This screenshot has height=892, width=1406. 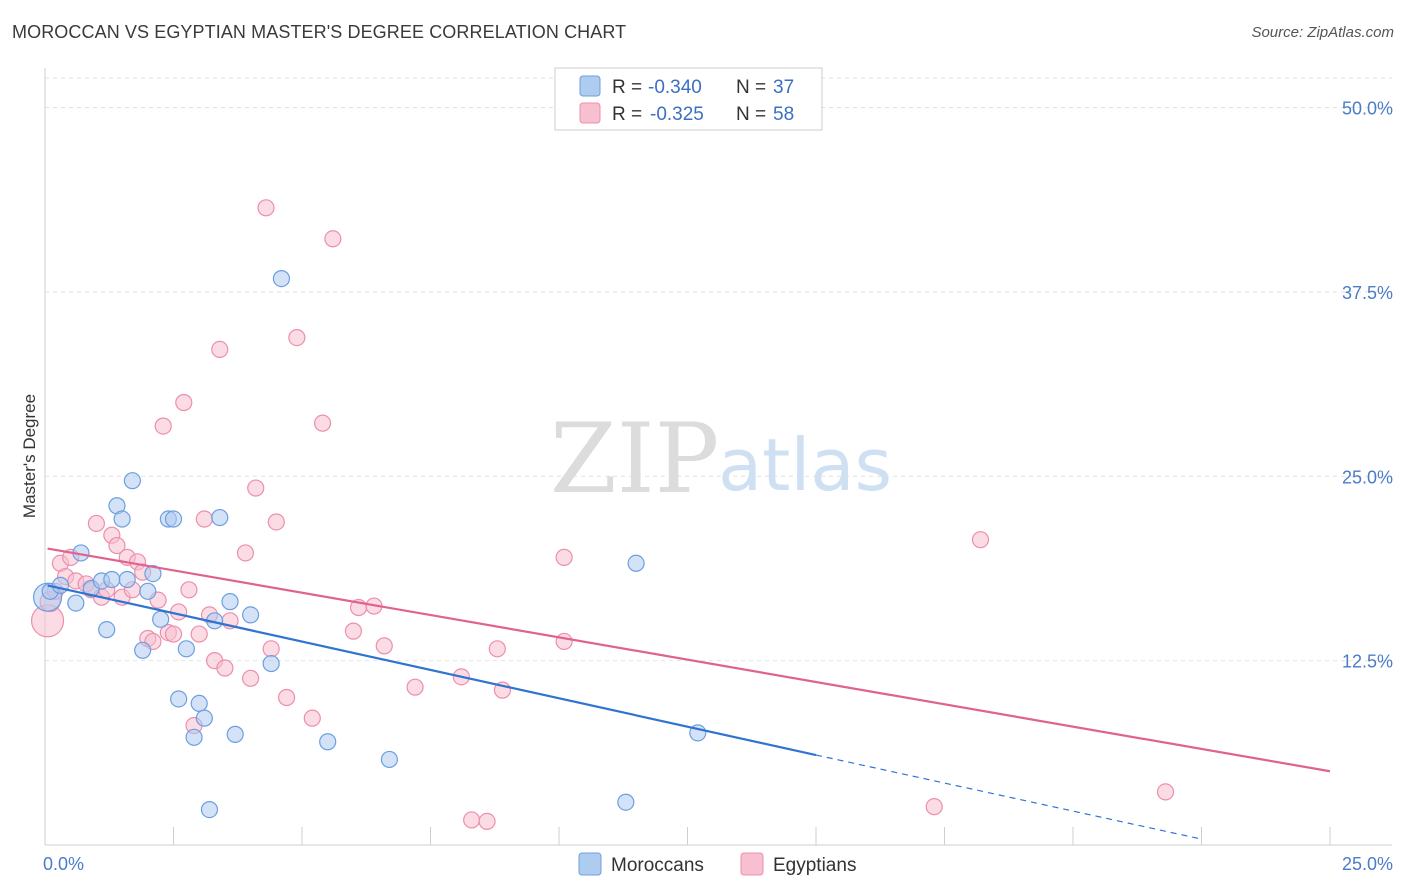 What do you see at coordinates (783, 114) in the screenshot?
I see `legend-egyptians-n-value: 58` at bounding box center [783, 114].